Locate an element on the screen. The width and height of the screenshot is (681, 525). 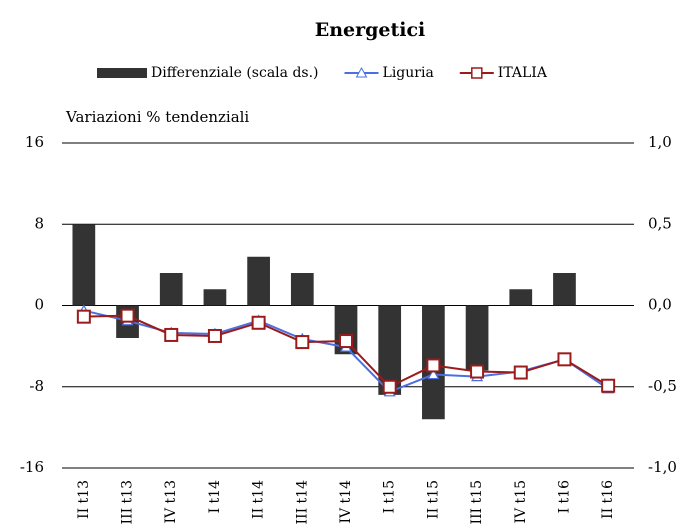
x-tick-label: III t13 is located at coordinates (128, 502).